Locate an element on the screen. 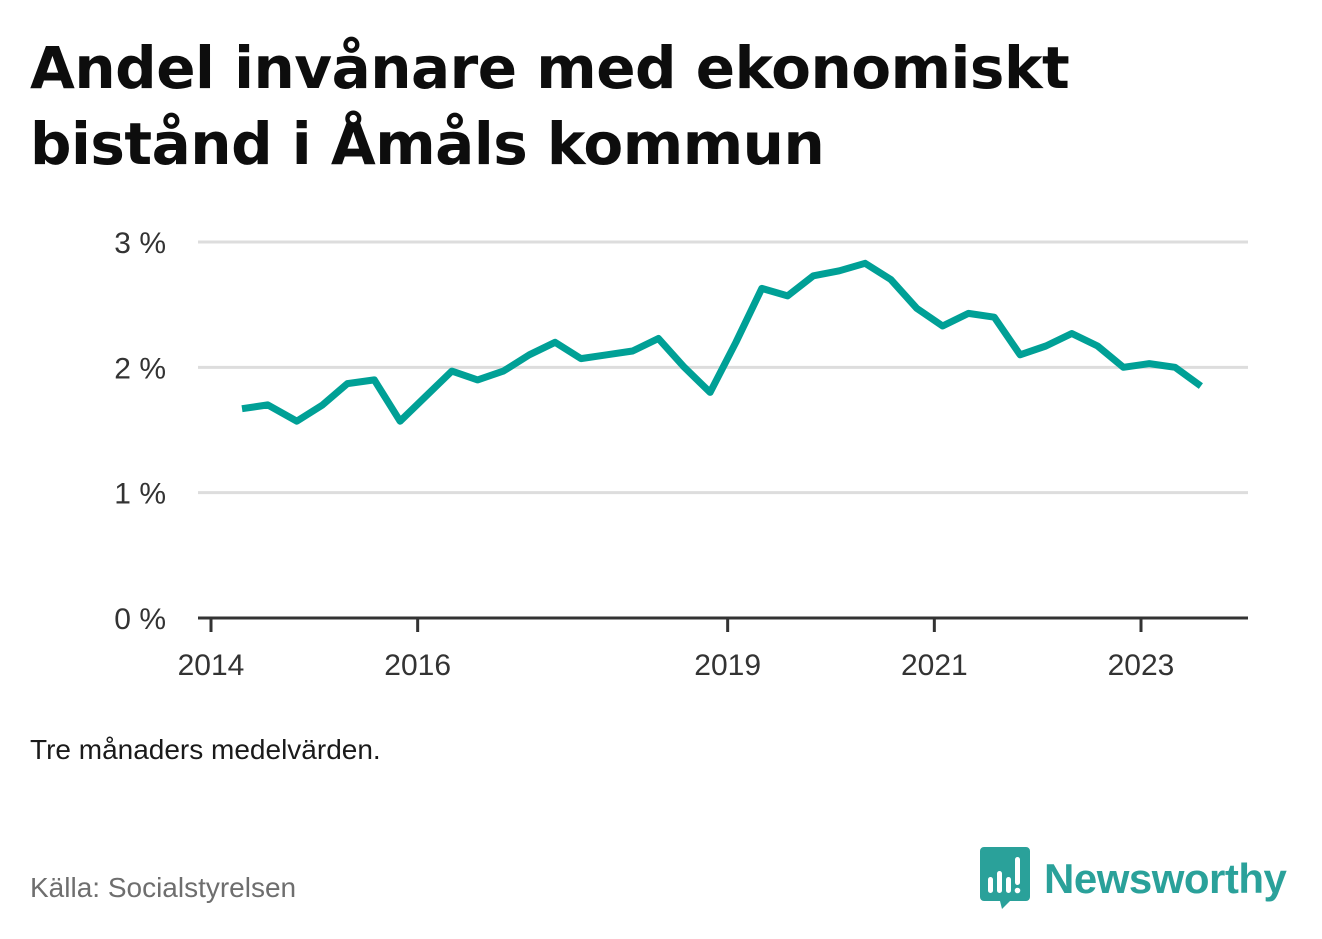  source-text: Källa: Socialstyrelsen is located at coordinates (163, 887).